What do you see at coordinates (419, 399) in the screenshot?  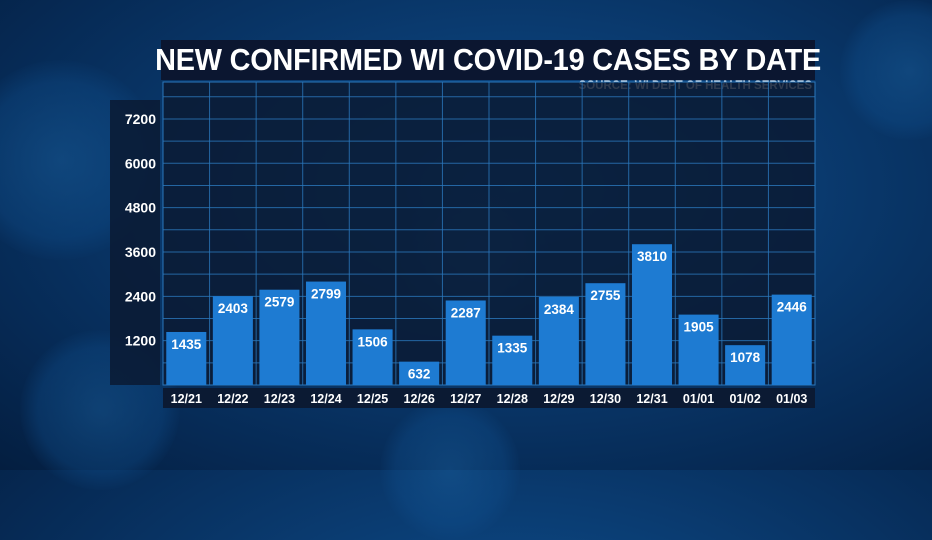 I see `x-tick-label: 12/26` at bounding box center [419, 399].